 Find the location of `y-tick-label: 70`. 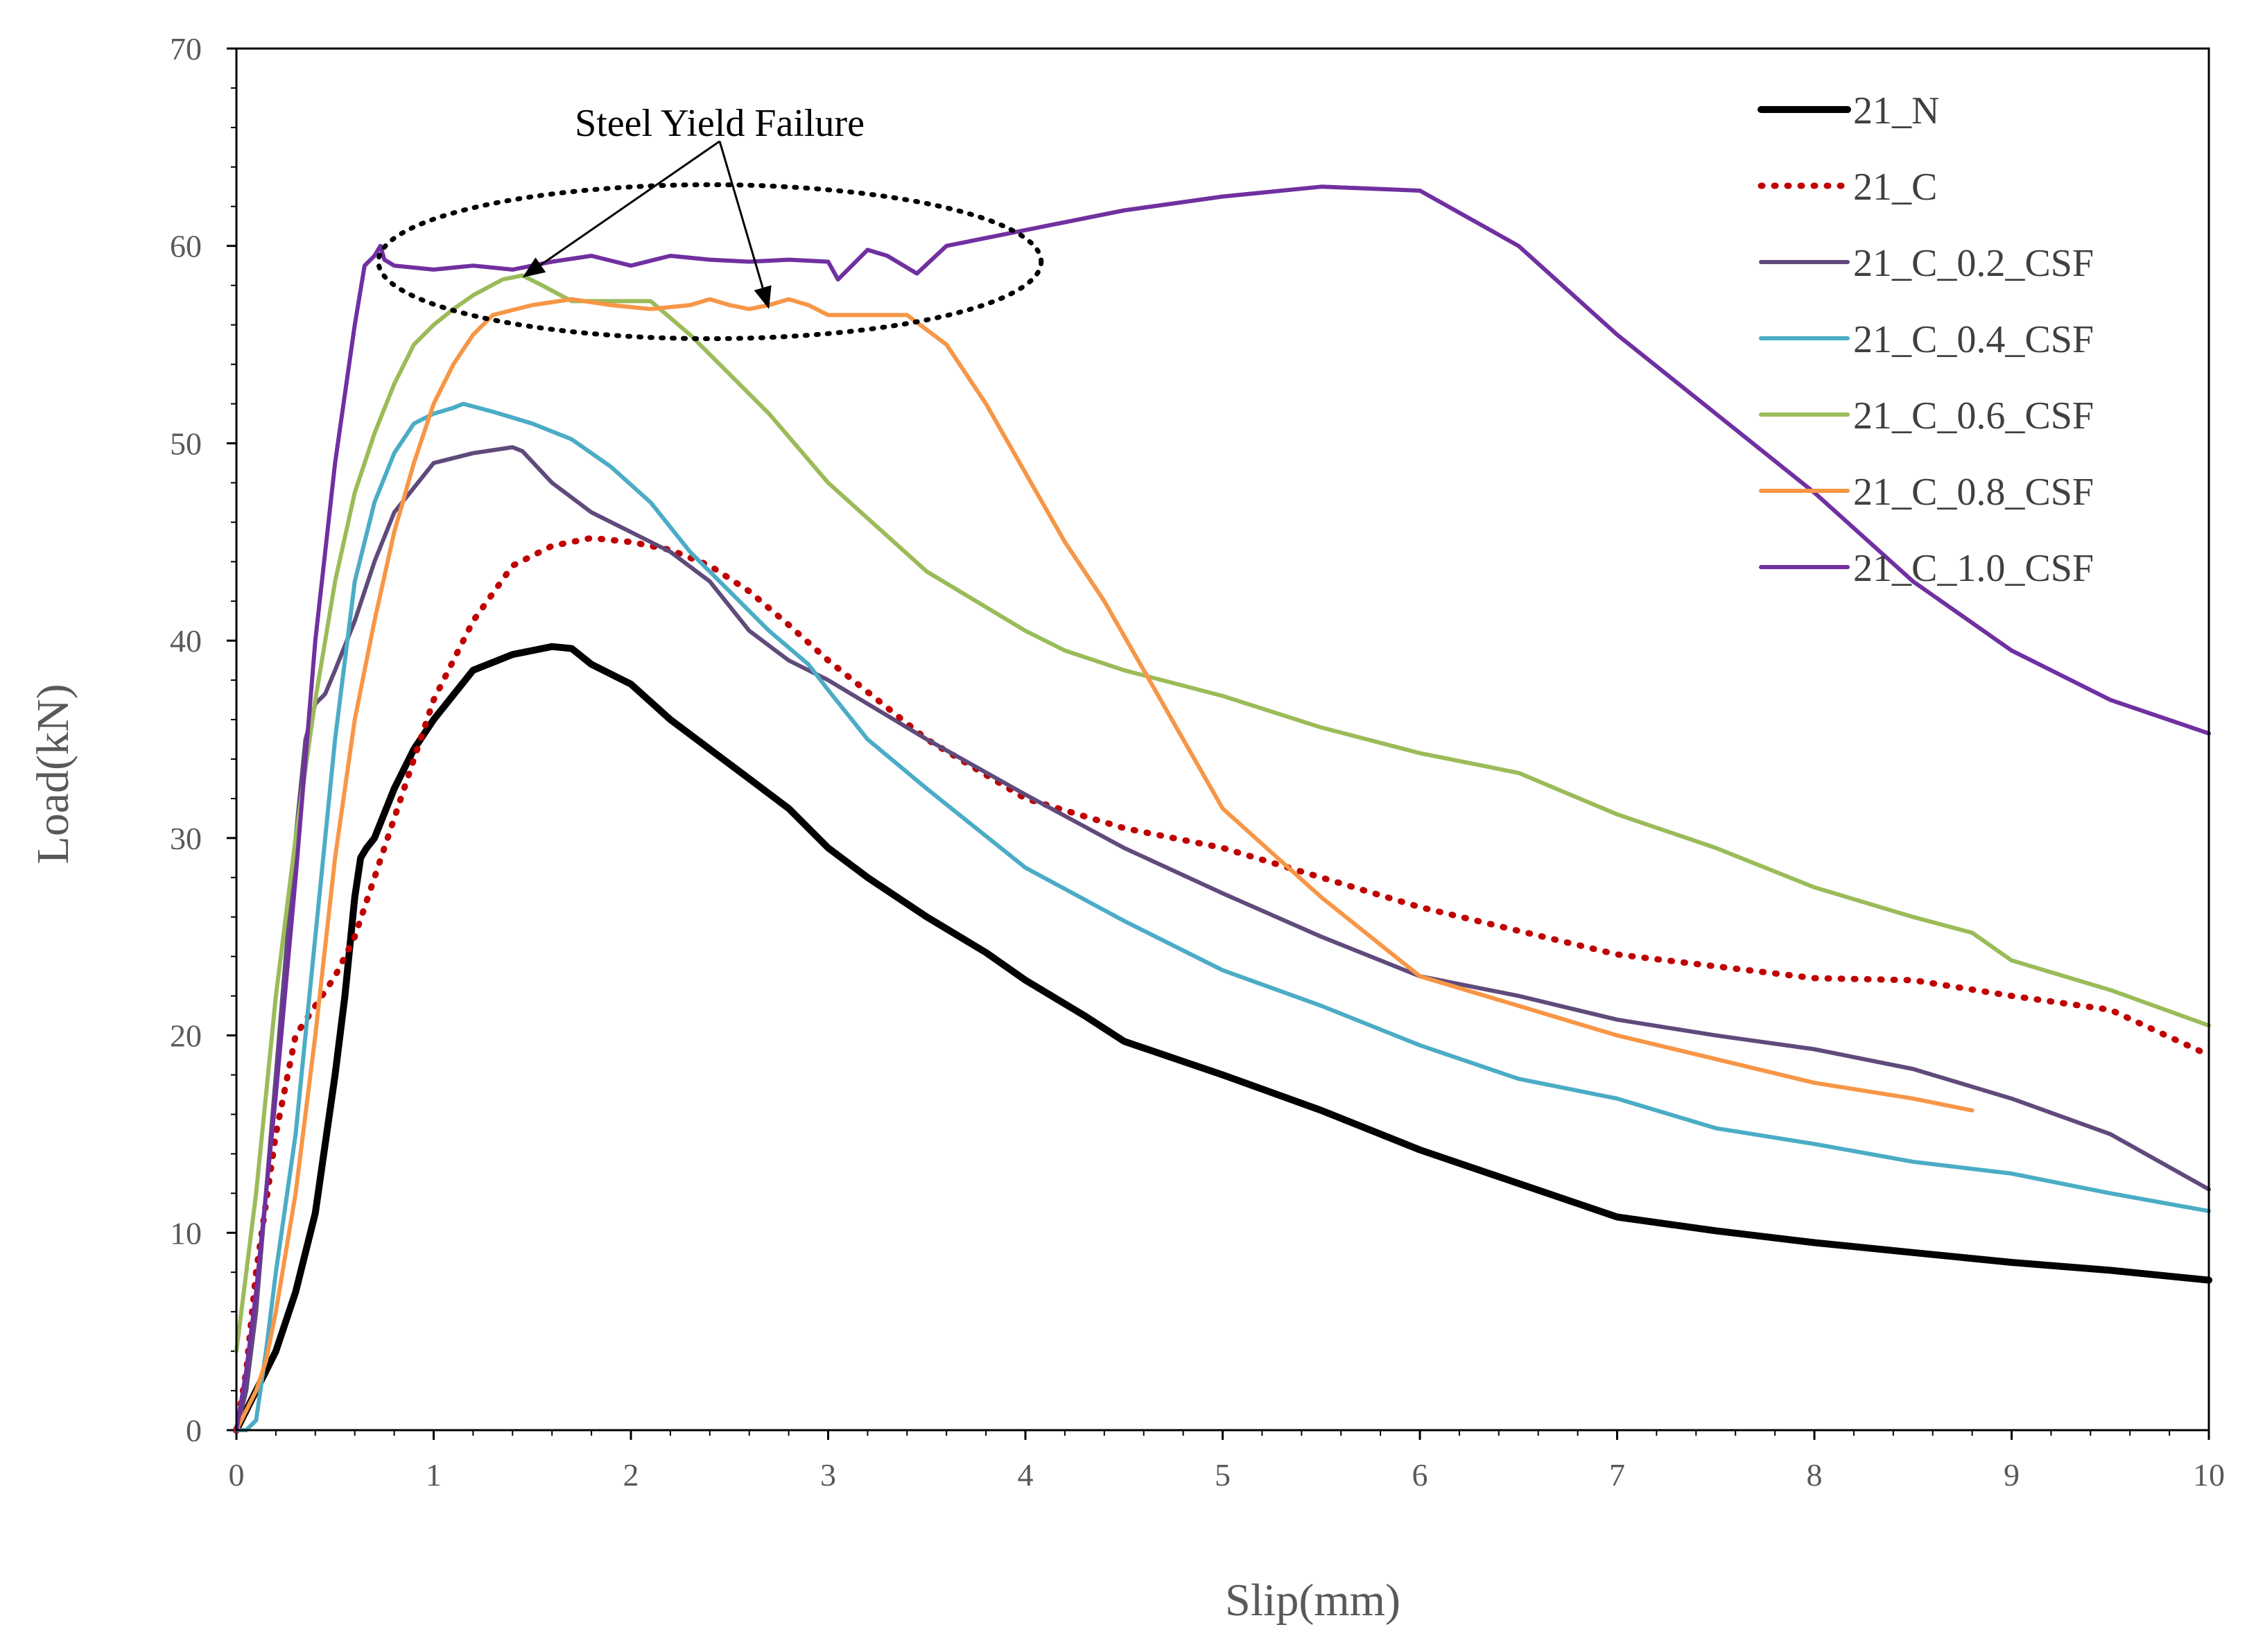

y-tick-label: 70 is located at coordinates (186, 49).